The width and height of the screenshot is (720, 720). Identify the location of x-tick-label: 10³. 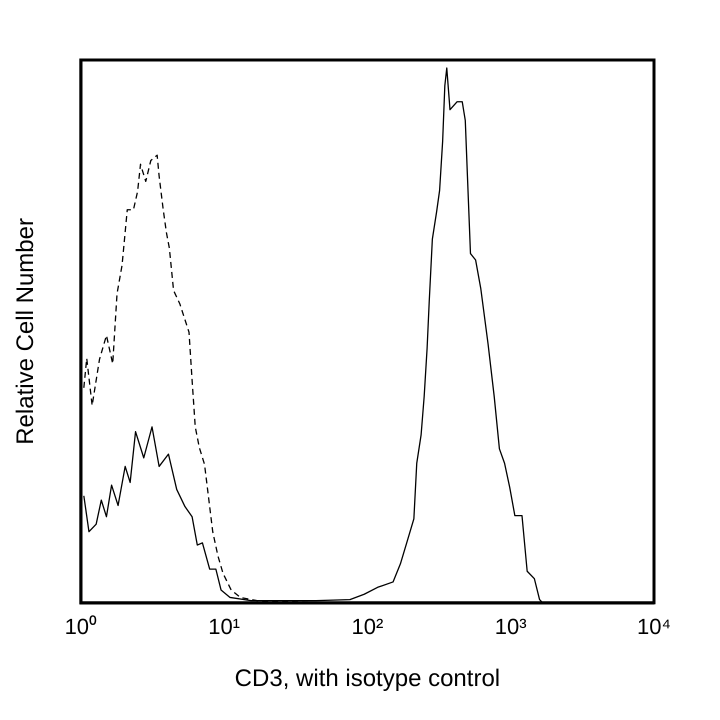
(510, 627).